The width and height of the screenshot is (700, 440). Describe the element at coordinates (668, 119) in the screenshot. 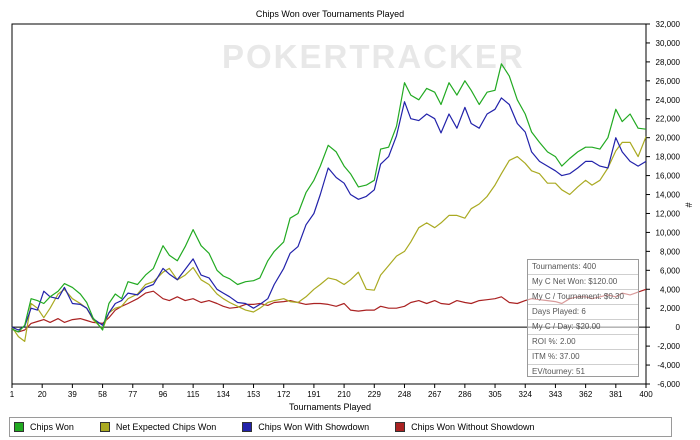

I see `y-tick-label: 22,000` at that location.